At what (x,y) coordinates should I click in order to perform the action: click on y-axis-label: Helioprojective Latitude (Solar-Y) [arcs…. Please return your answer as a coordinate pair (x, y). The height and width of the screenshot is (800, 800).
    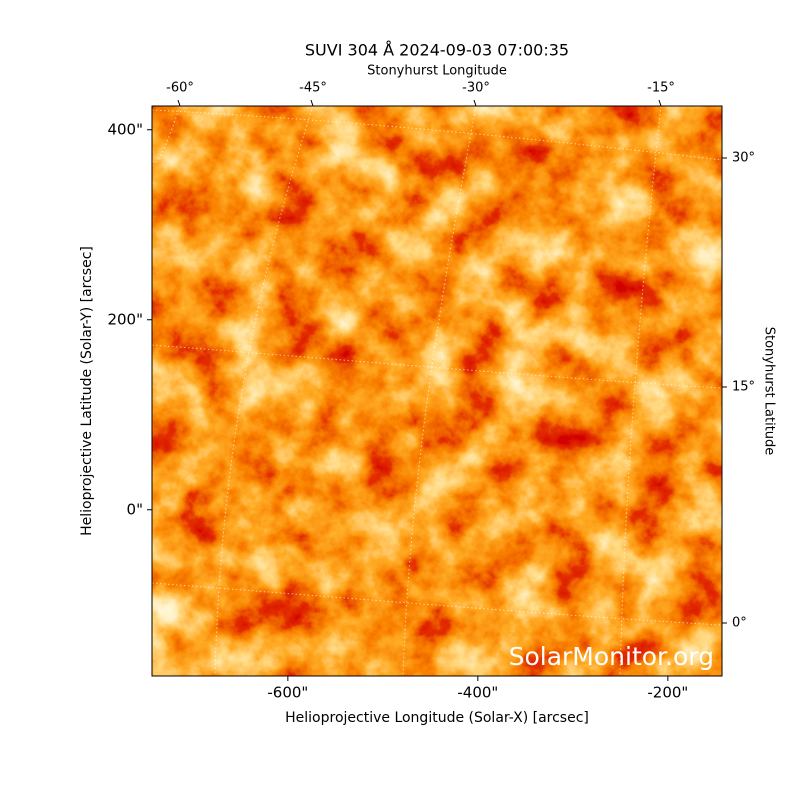
    Looking at the image, I should click on (87, 391).